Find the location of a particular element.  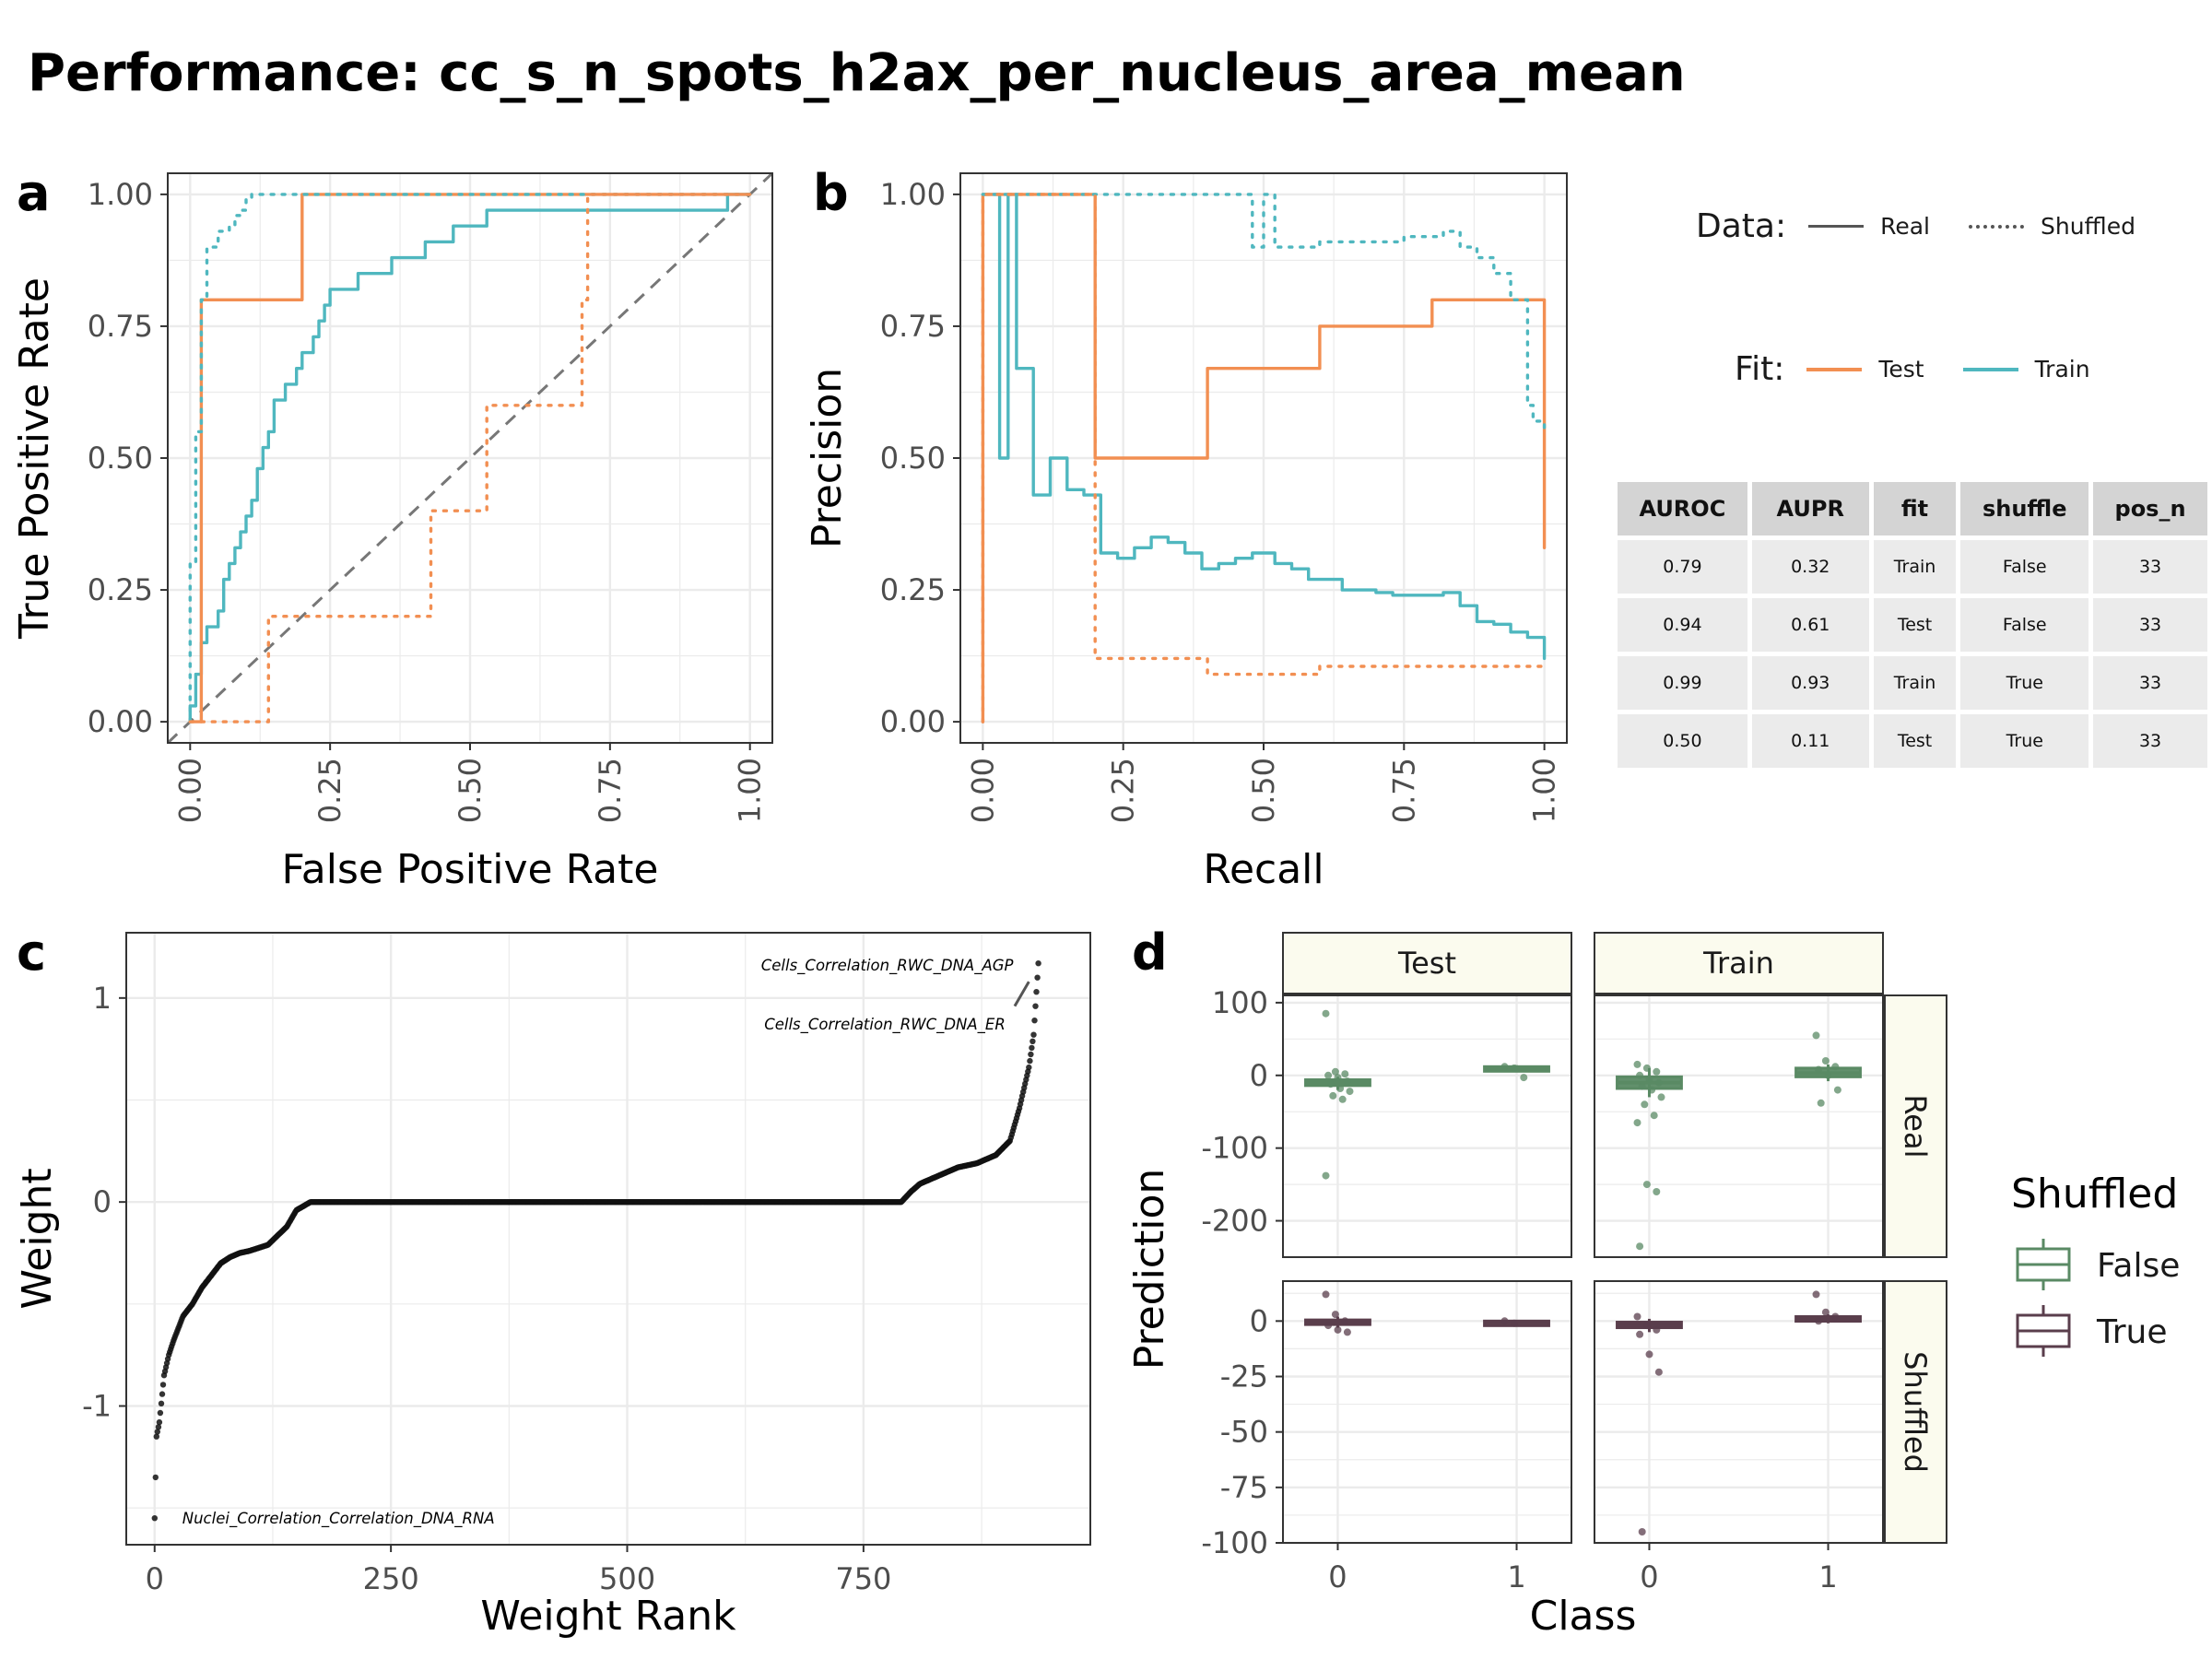

x-tick-label: 500 is located at coordinates (627, 1578).